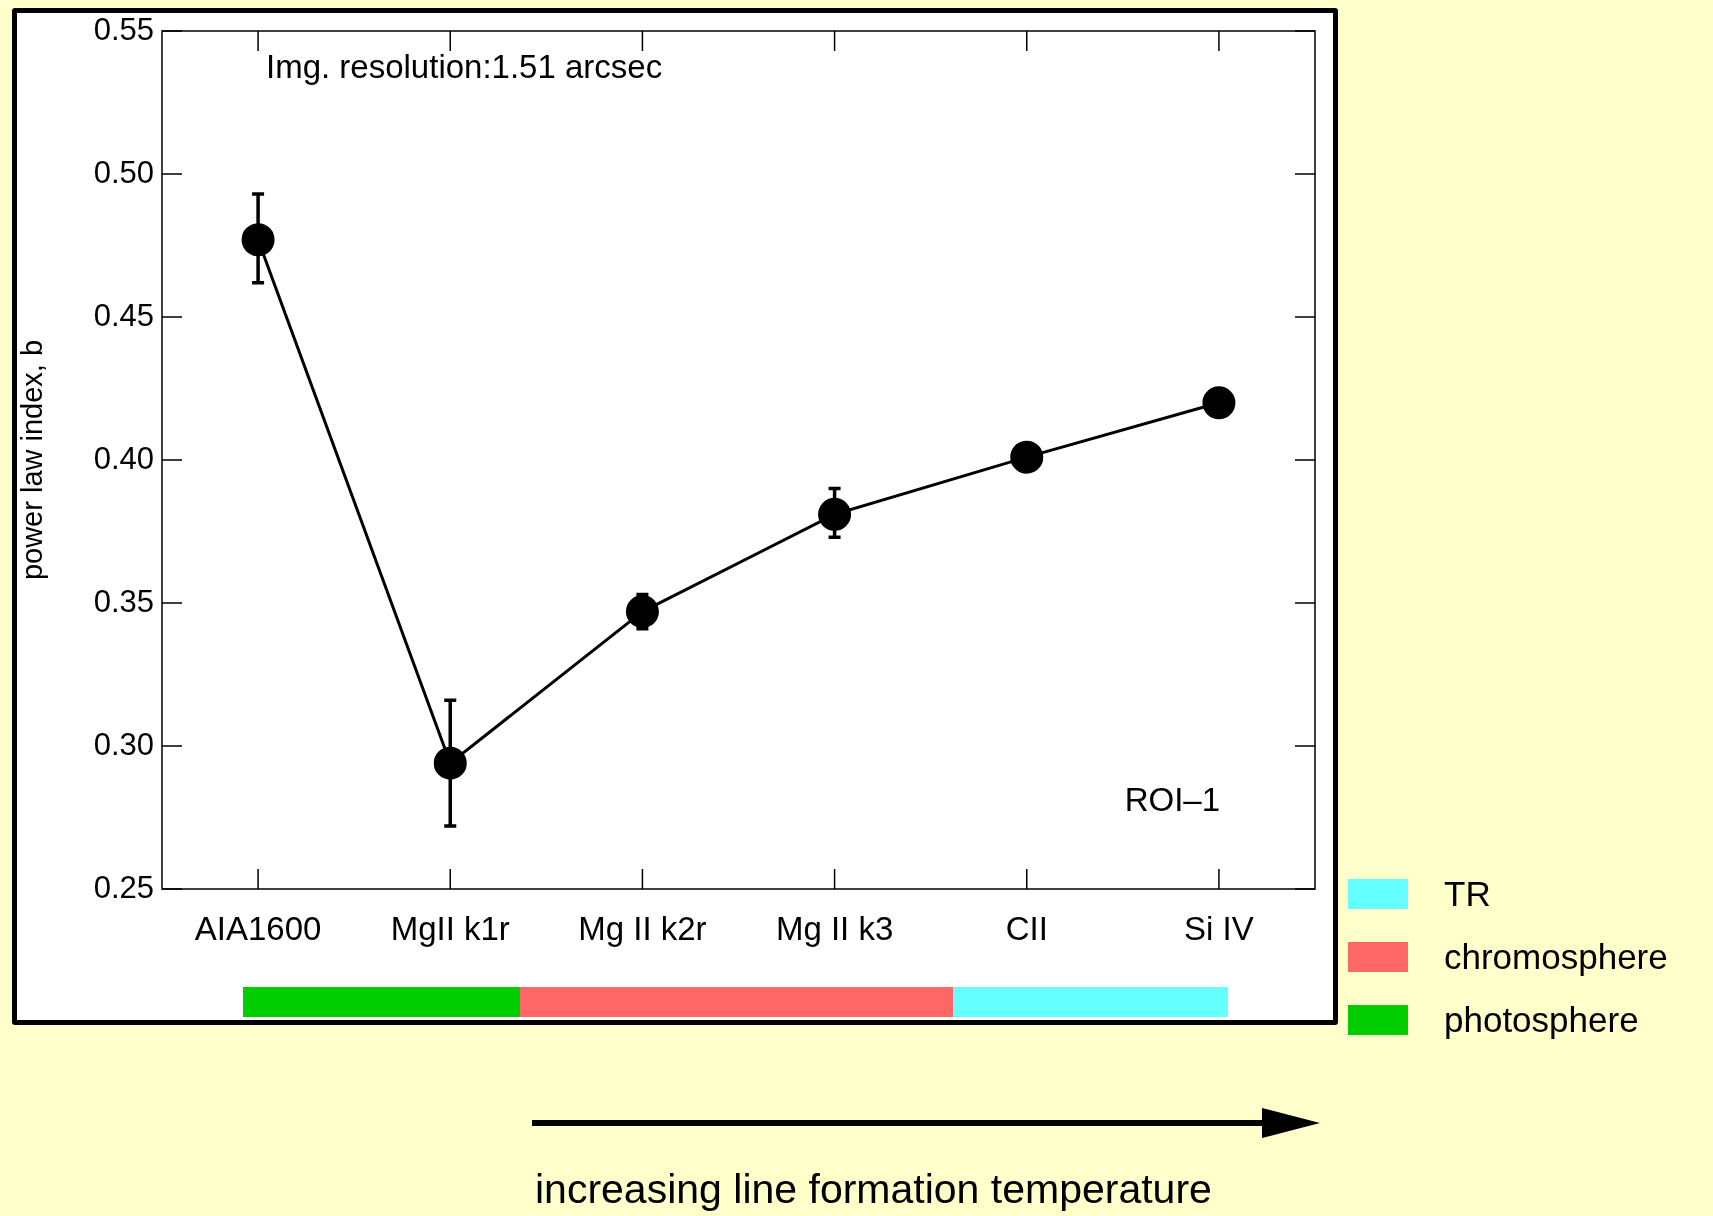 The height and width of the screenshot is (1216, 1713). I want to click on y-tick-label: 0.50, so click(123, 172).